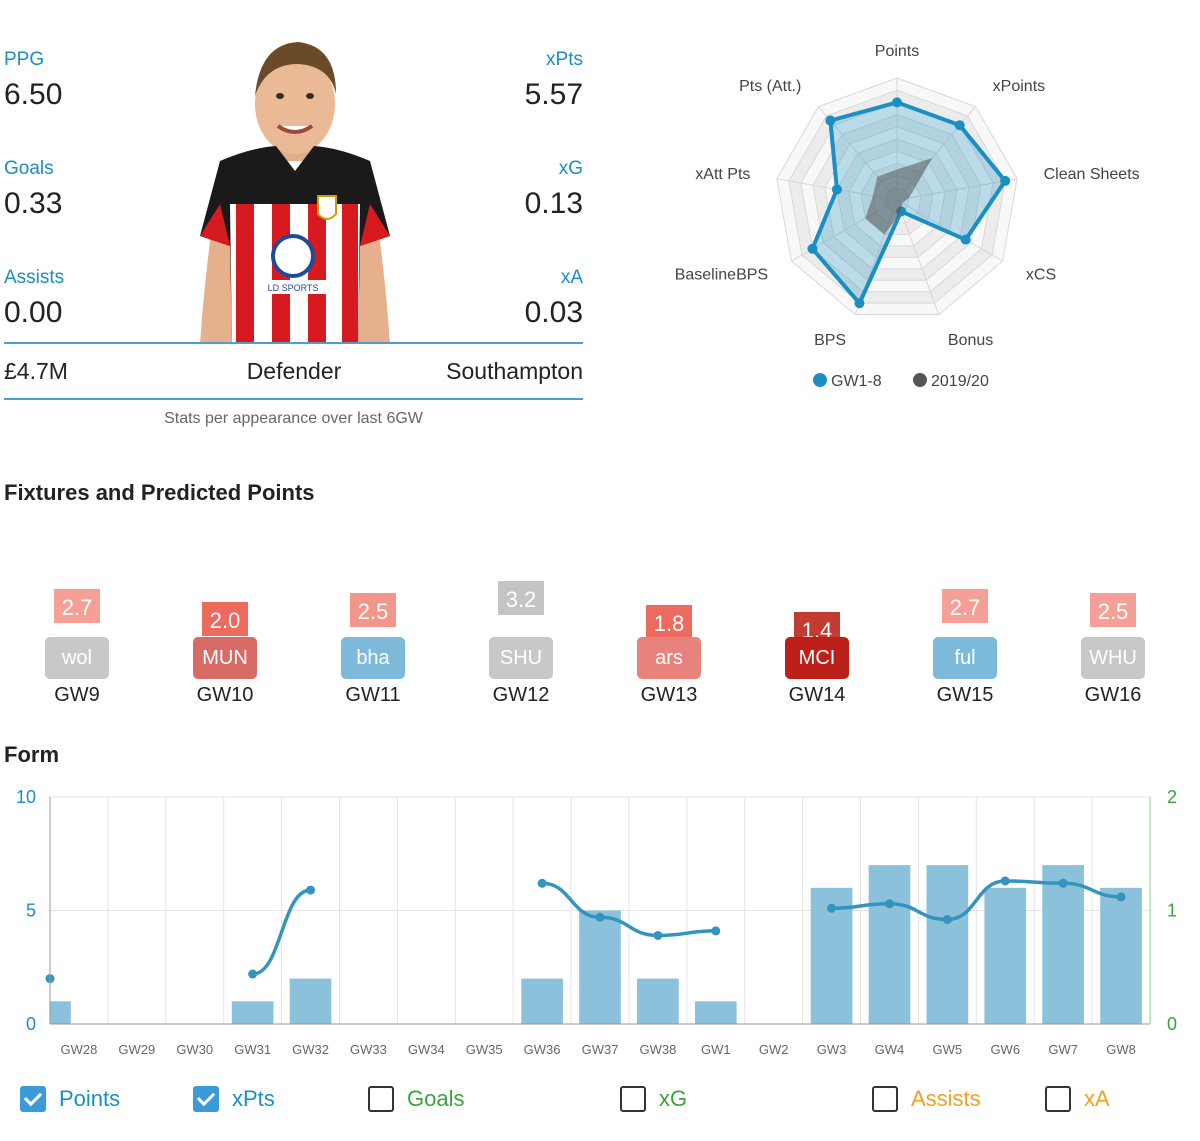 The image size is (1200, 1141). Describe the element at coordinates (946, 1098) in the screenshot. I see `legend-label-assists: Assists` at that location.